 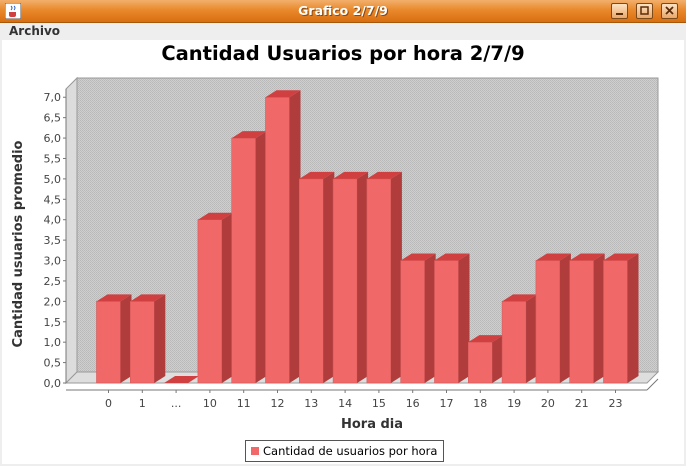 What do you see at coordinates (53, 179) in the screenshot?
I see `y-tick-label: 5,0` at bounding box center [53, 179].